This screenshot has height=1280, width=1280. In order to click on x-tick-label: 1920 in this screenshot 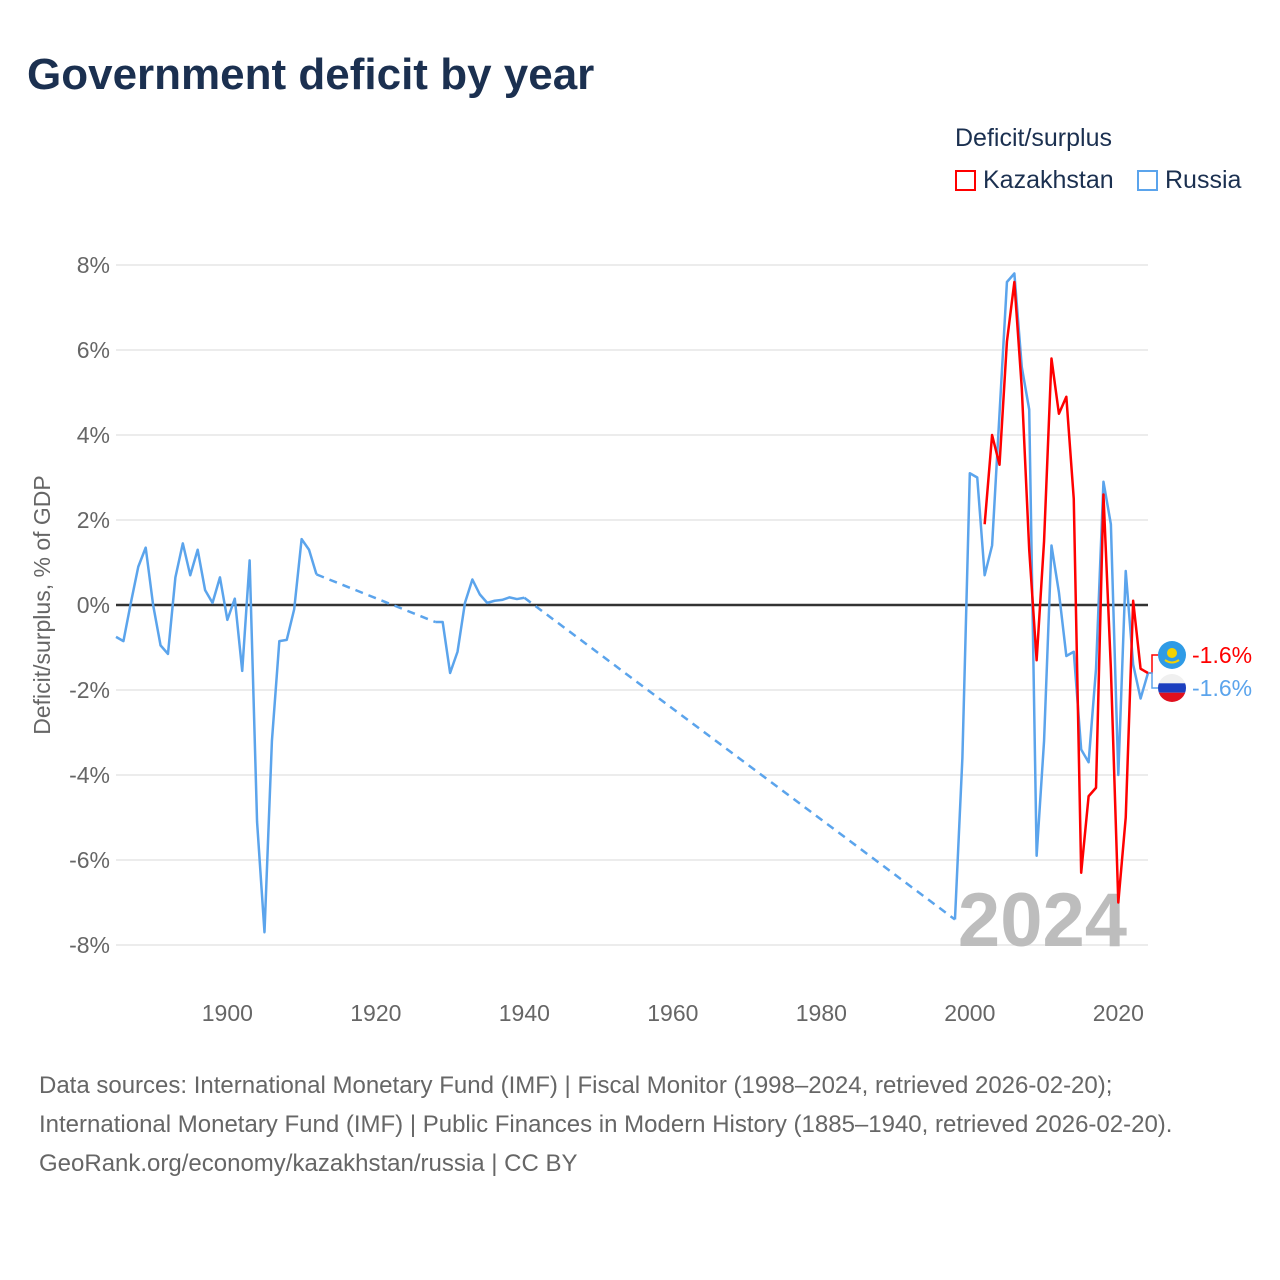, I will do `click(375, 1013)`.